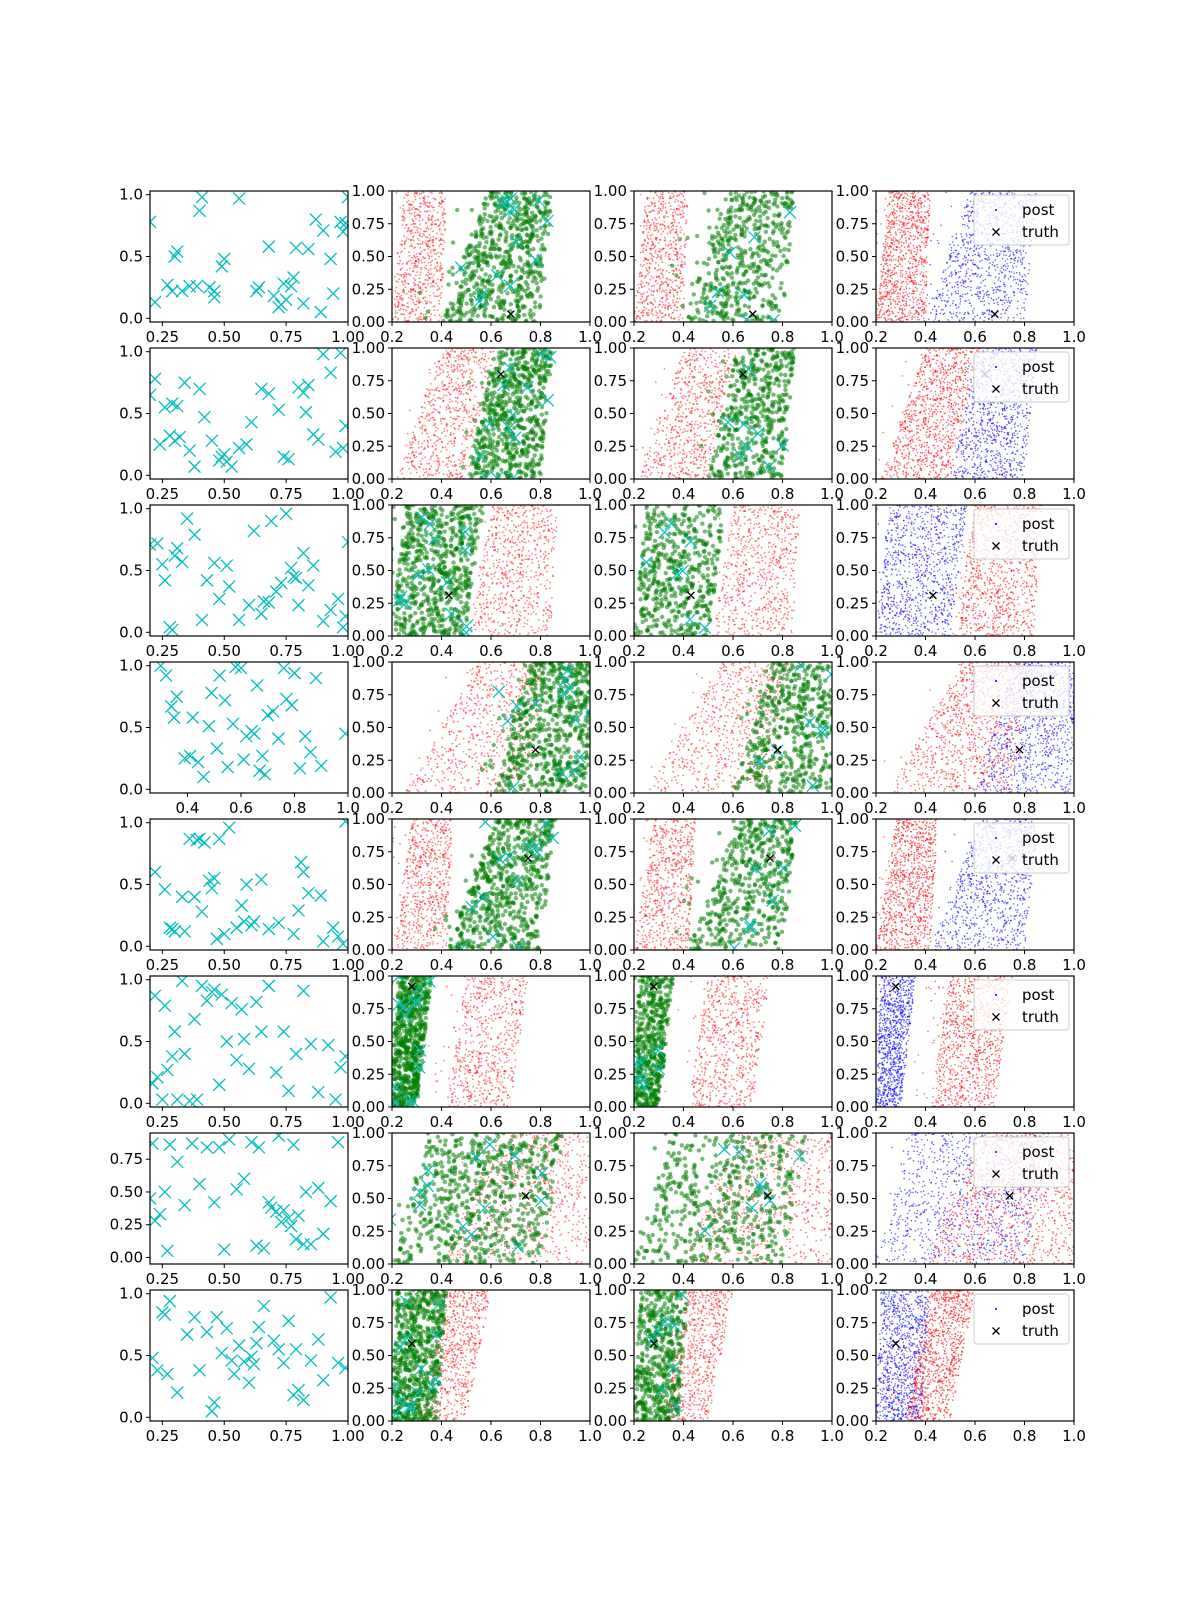 The image size is (1200, 1600). I want to click on sample-xtick-label: 0.75, so click(285, 337).